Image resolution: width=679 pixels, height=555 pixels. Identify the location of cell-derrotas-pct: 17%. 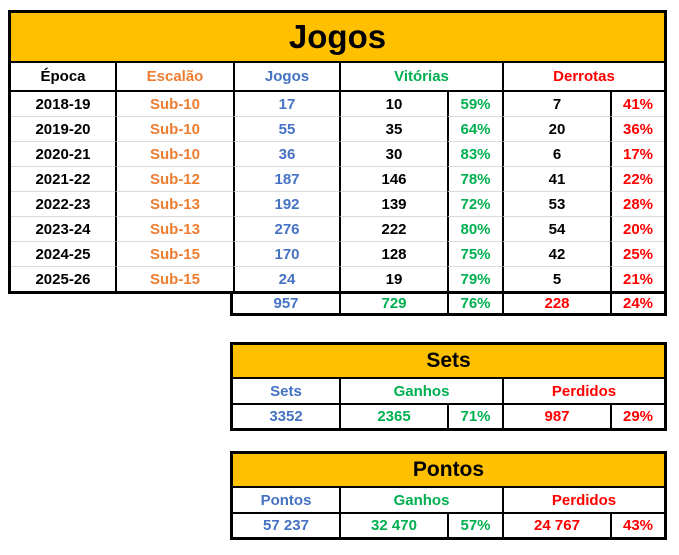
(637, 154).